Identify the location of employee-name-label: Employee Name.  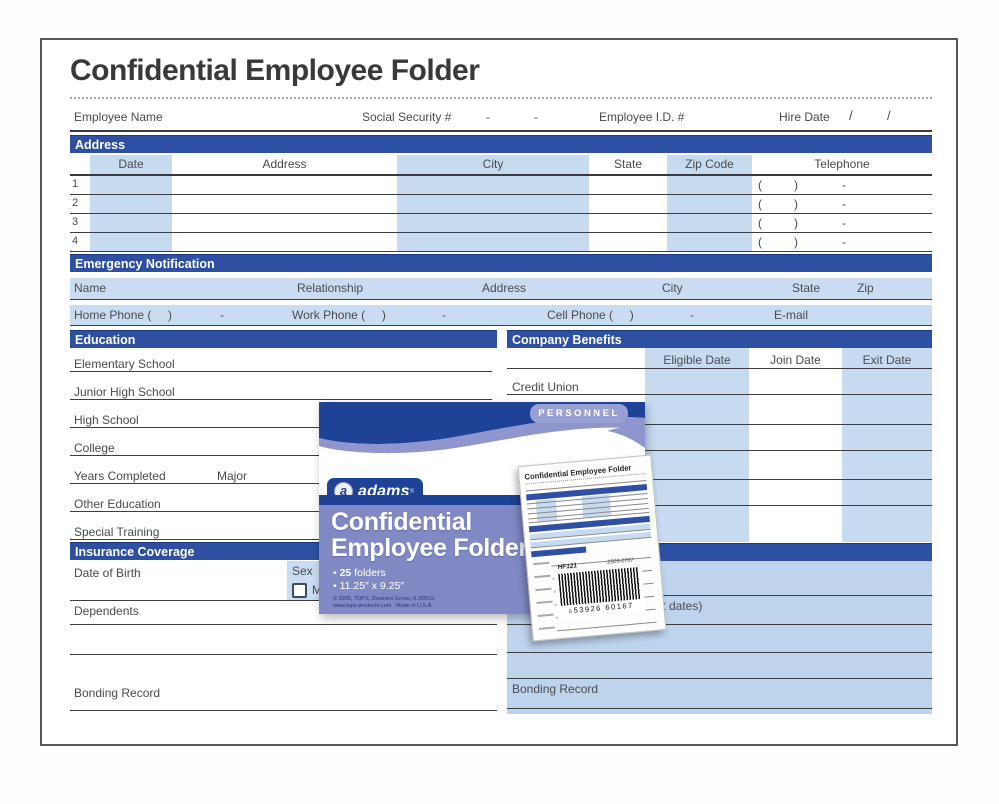
(118, 117).